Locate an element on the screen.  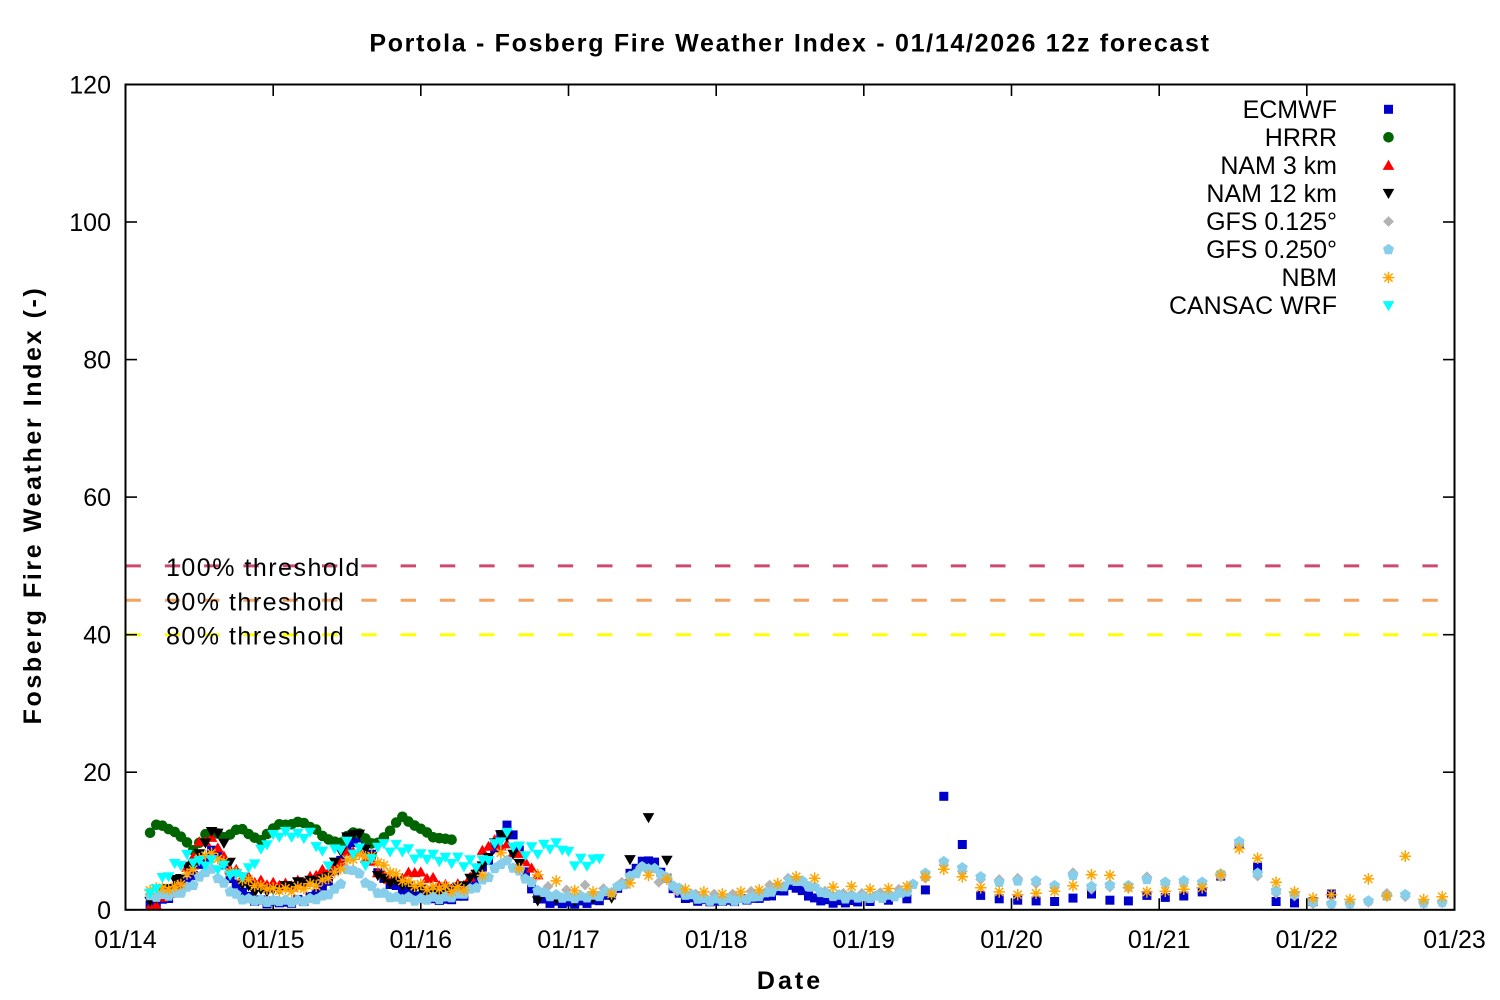
svg-text: 01/23 is located at coordinates (1454, 940).